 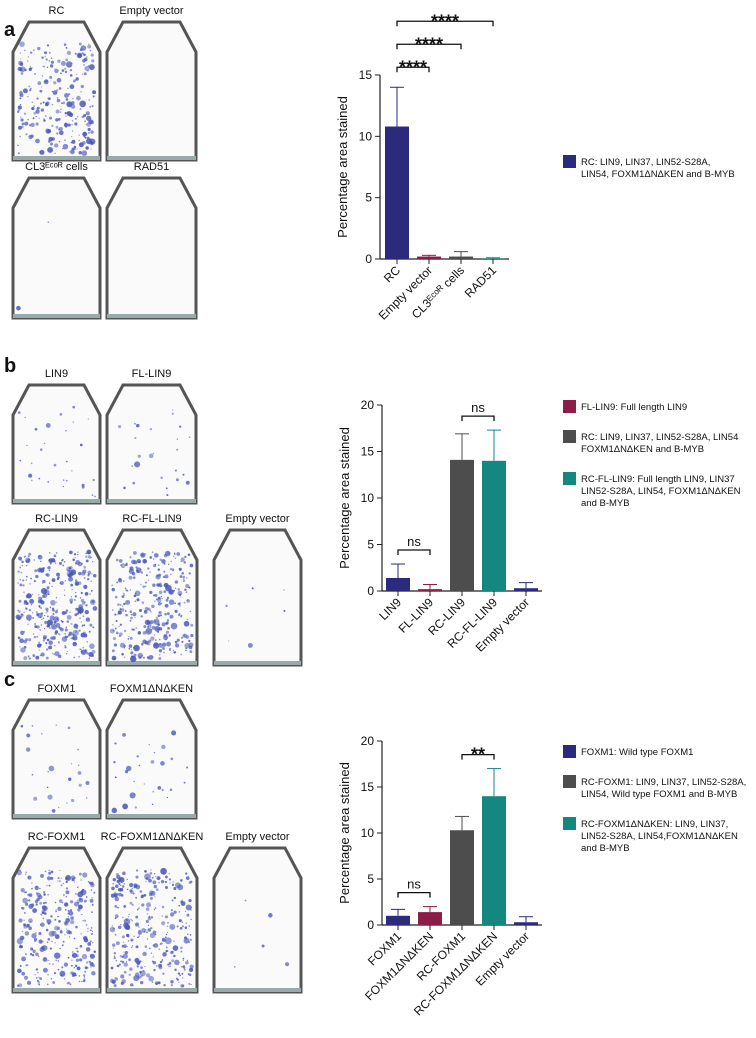 What do you see at coordinates (480, 281) in the screenshot?
I see `x-tick-label: RAD51` at bounding box center [480, 281].